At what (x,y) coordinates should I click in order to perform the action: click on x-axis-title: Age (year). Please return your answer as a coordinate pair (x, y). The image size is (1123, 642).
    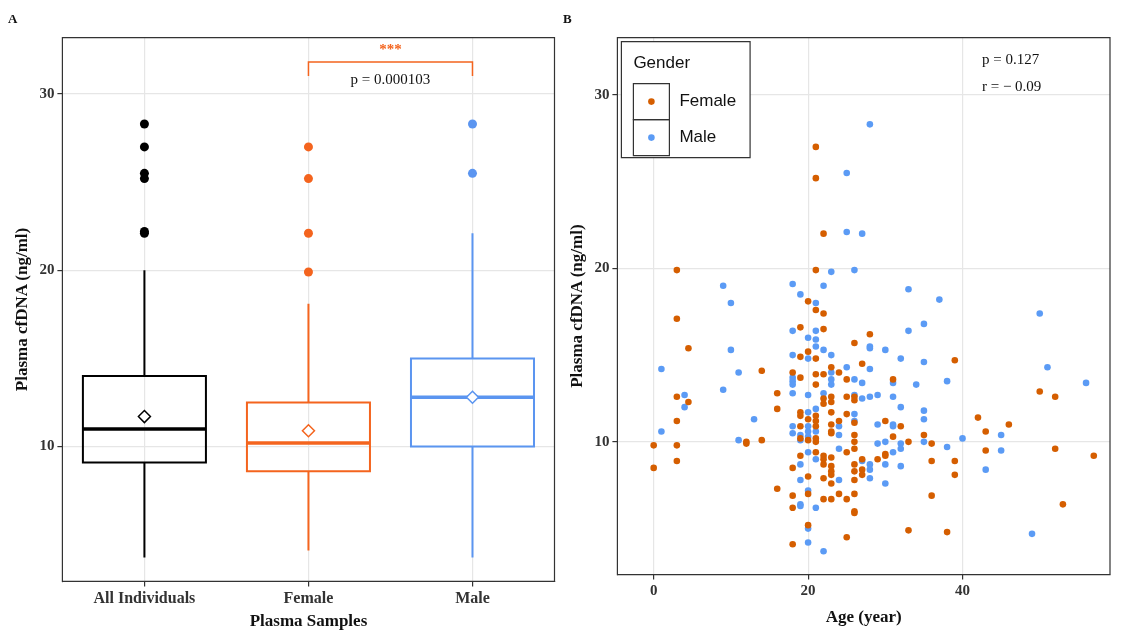
    Looking at the image, I should click on (863, 617).